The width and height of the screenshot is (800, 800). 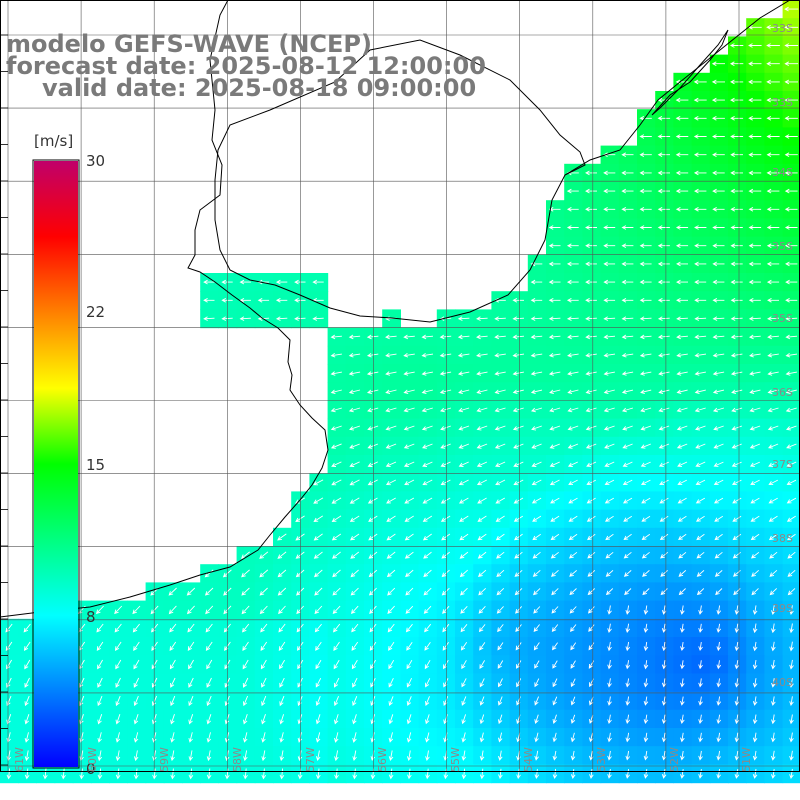 I want to click on lon-label: 58W, so click(x=237, y=759).